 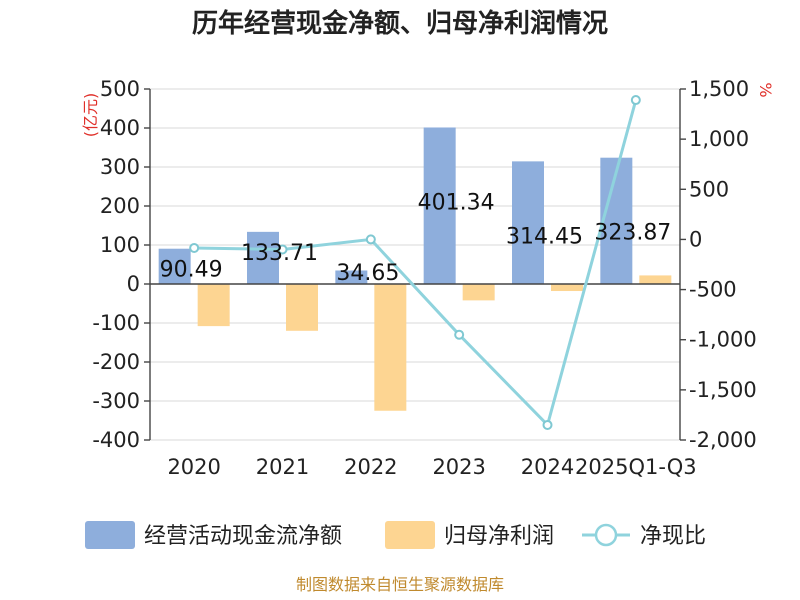 I want to click on x-tick-label: 2025Q1-Q3, so click(x=636, y=467).